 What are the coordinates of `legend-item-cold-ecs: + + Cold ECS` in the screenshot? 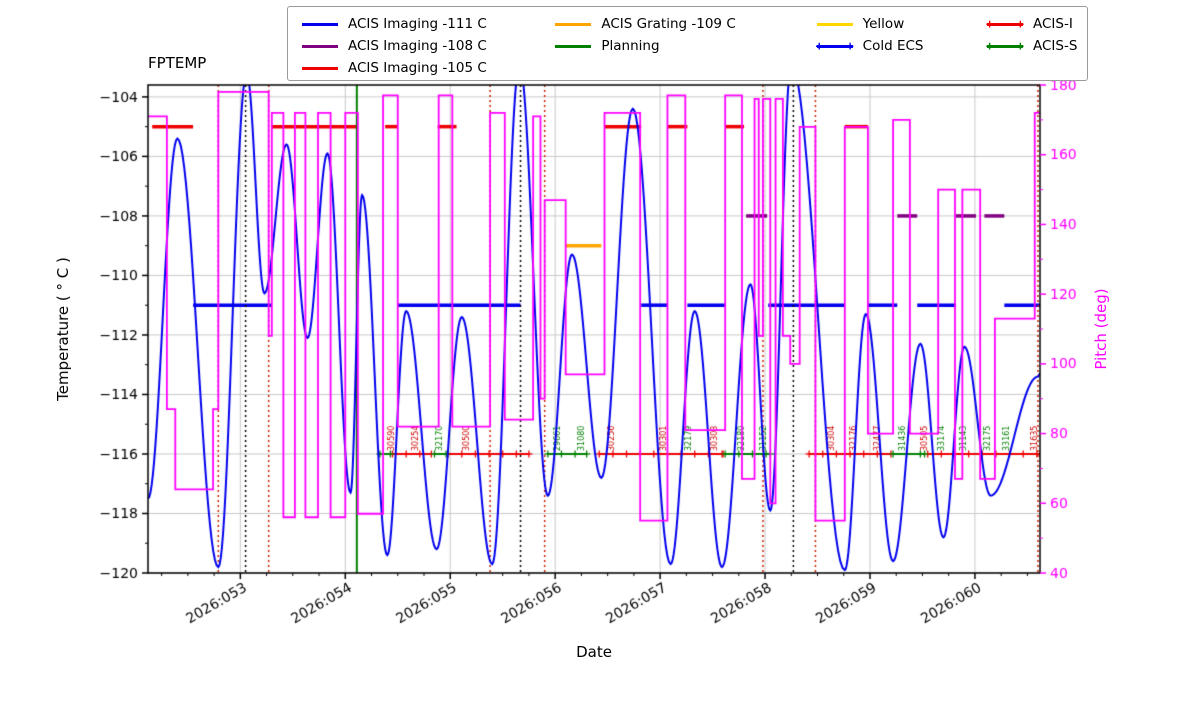 It's located at (889, 45).